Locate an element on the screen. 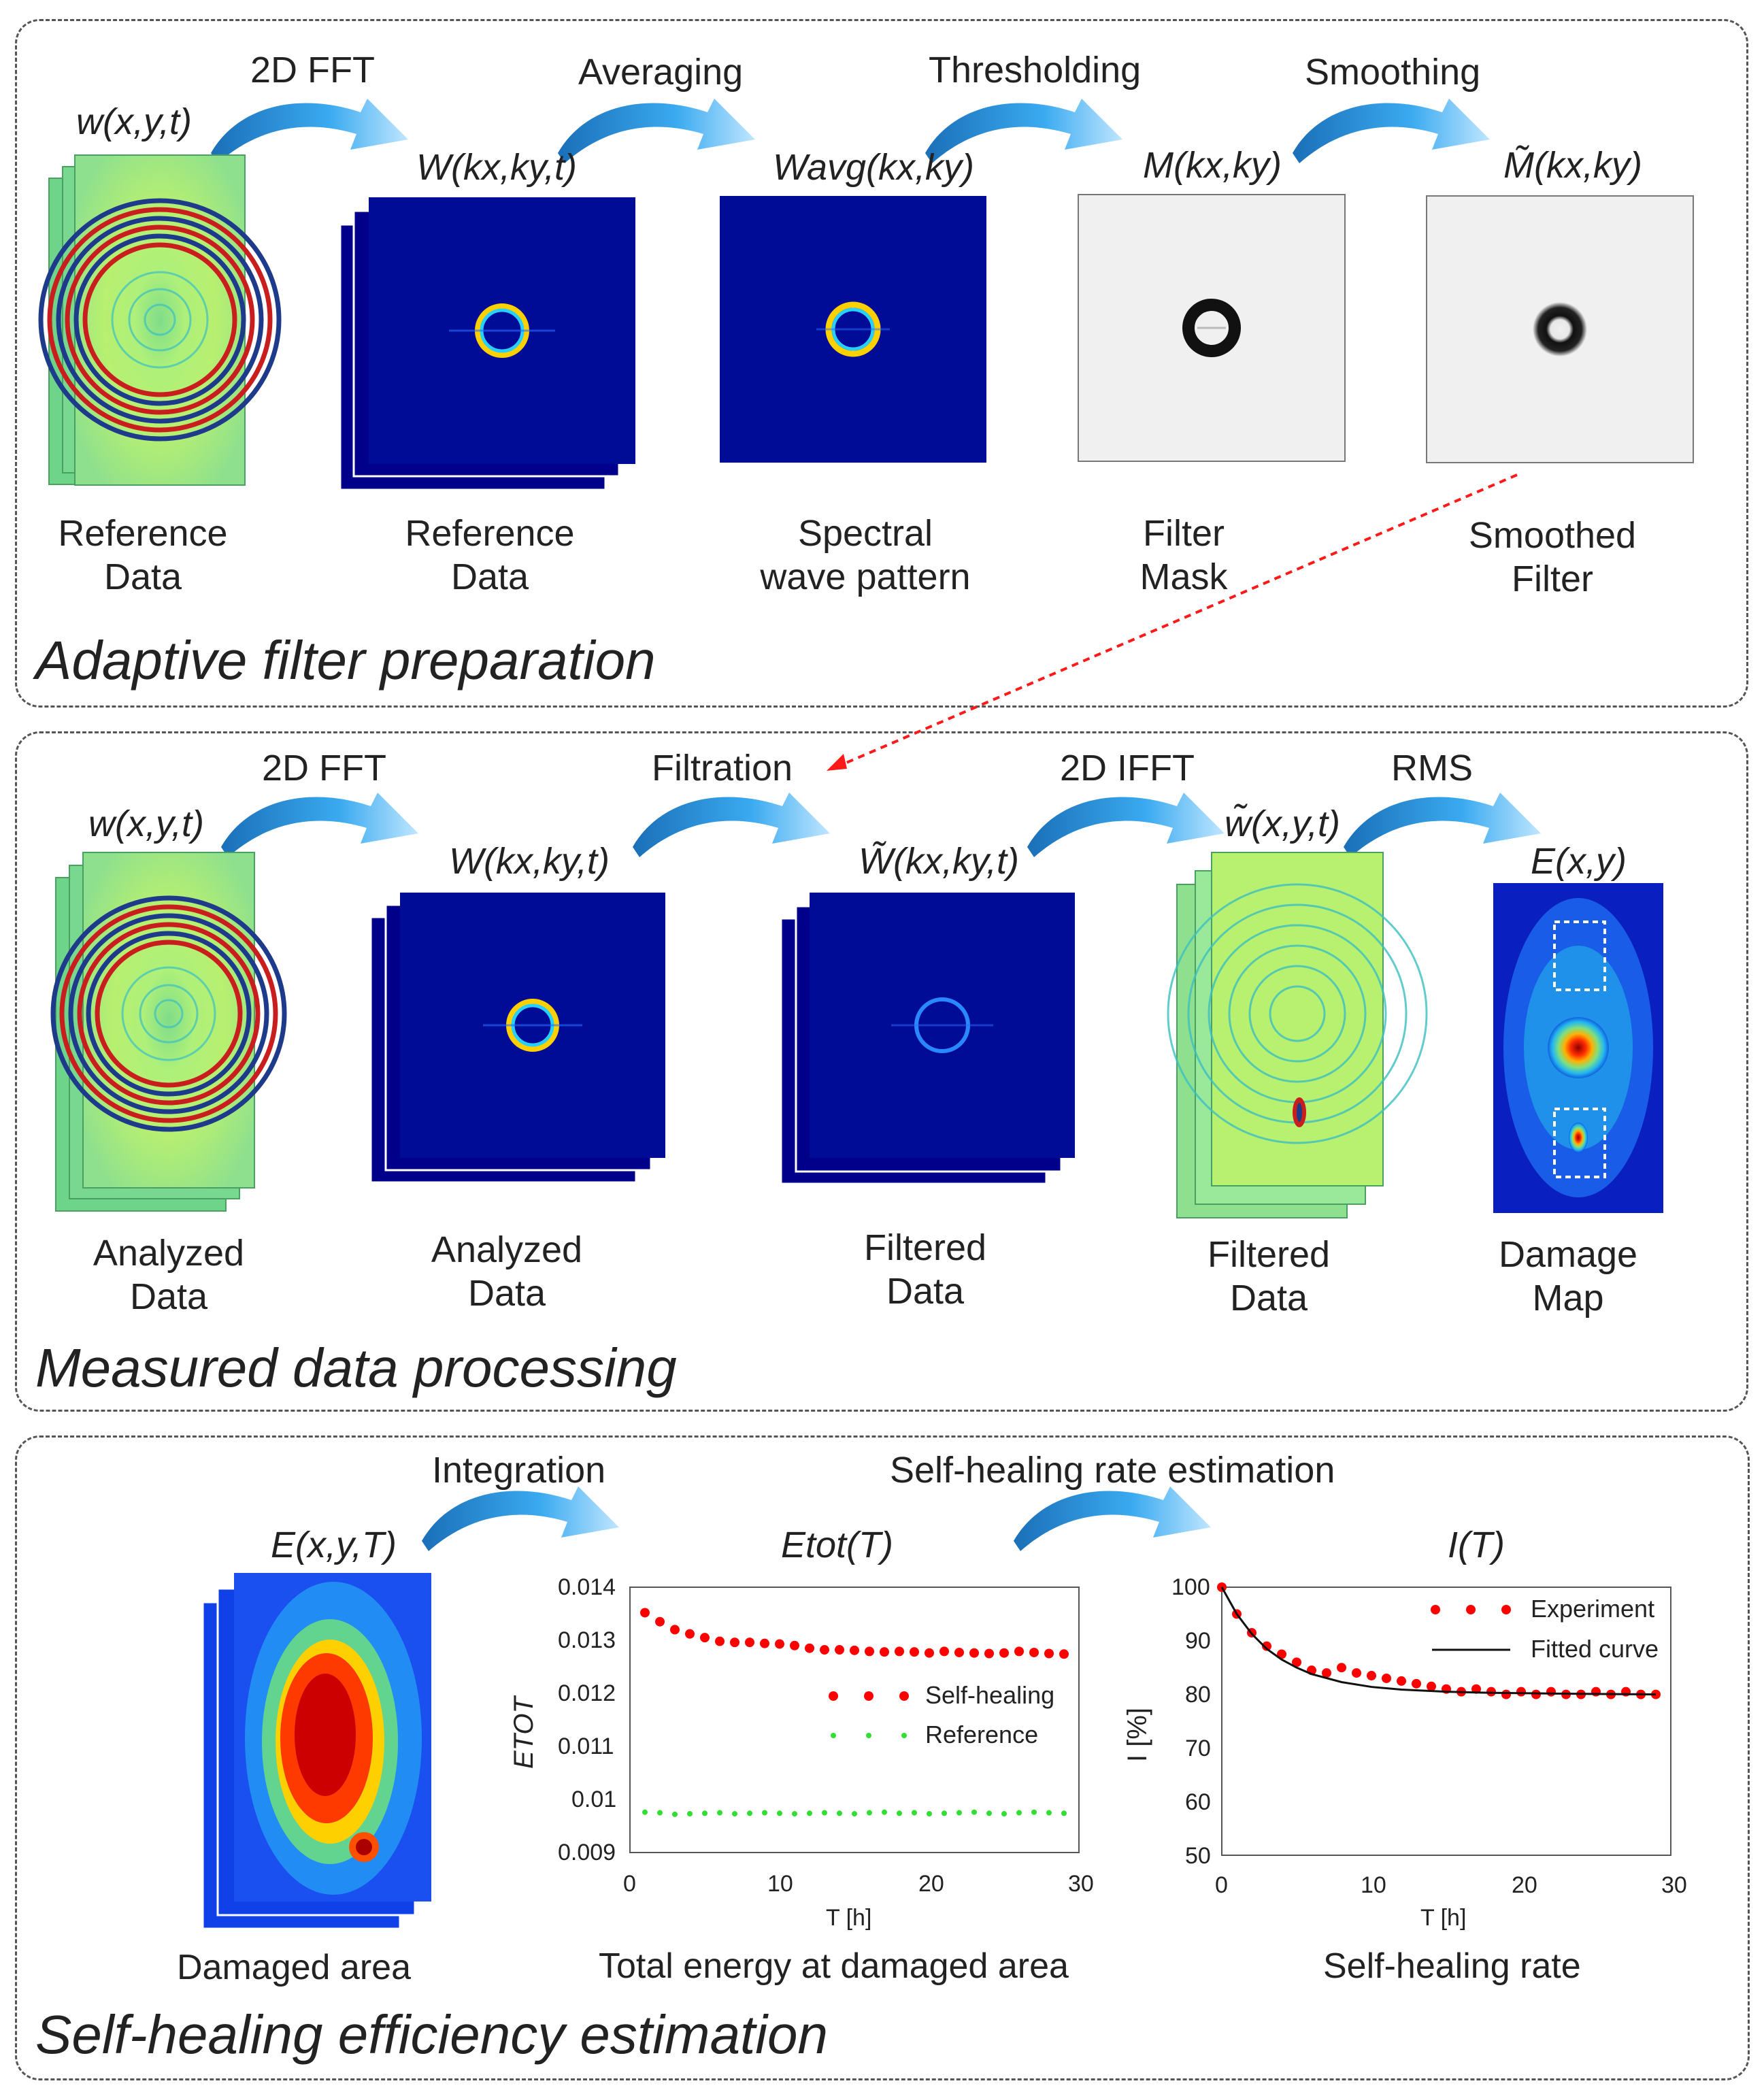 The height and width of the screenshot is (2092, 1764). chart1-xlabel: T [h] is located at coordinates (849, 1918).